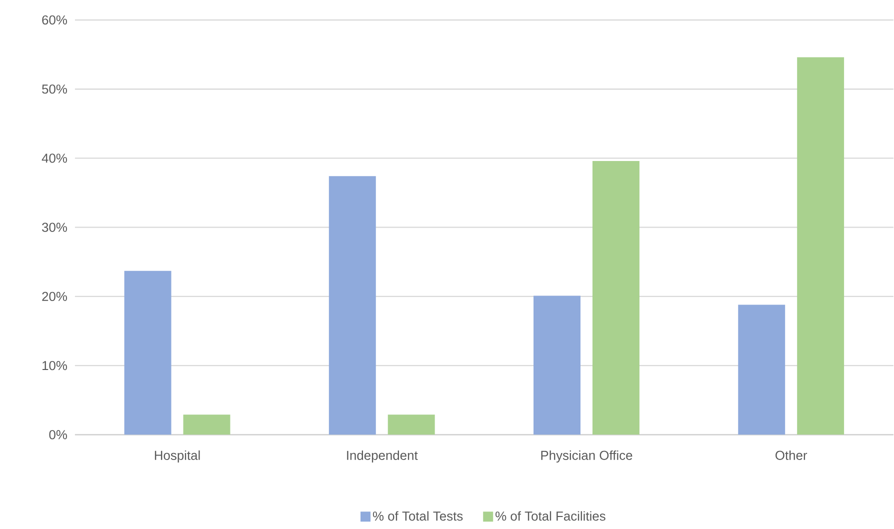 This screenshot has height=529, width=894. I want to click on legend-label: % of Total Facilities, so click(551, 516).